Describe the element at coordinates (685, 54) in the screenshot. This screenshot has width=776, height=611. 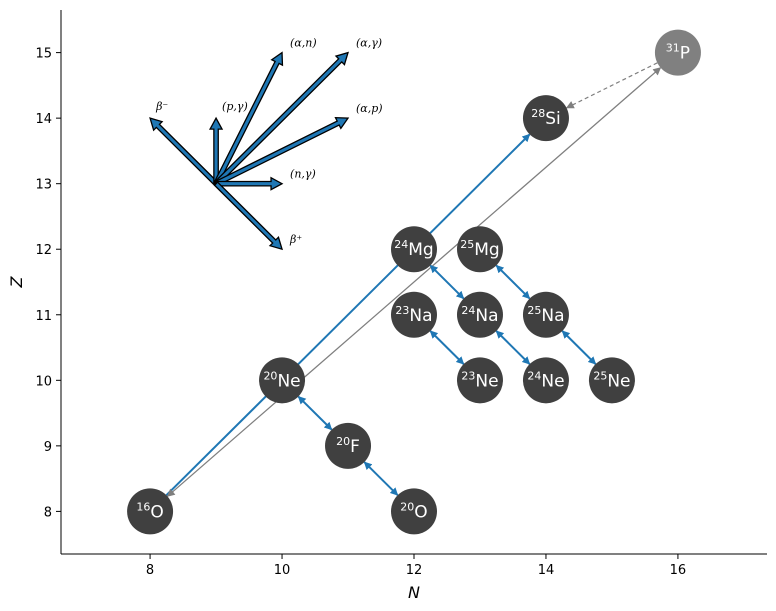
I see `element-symbol: P` at that location.